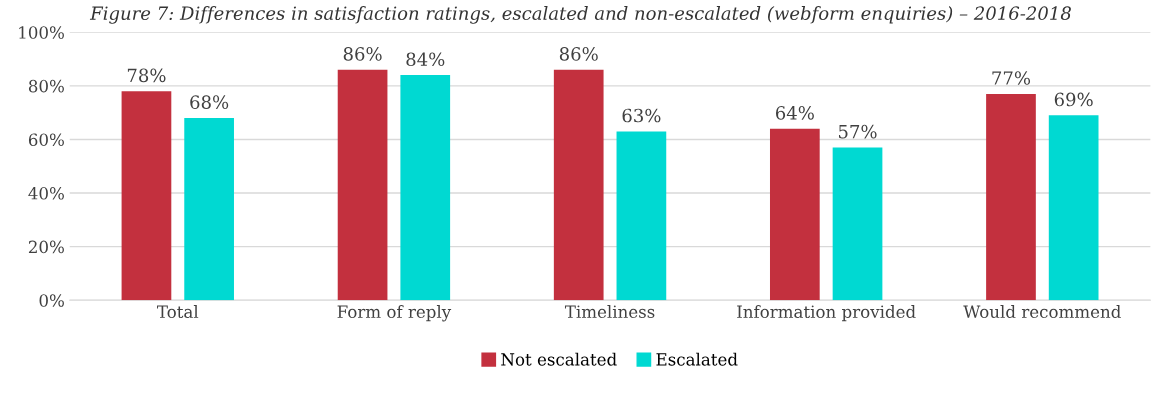  I want to click on chart-title: Figure 7: Differences in satisfaction ratings, escalated and non-escalated (webform enquiries) – 2016-2018, so click(580, 15).